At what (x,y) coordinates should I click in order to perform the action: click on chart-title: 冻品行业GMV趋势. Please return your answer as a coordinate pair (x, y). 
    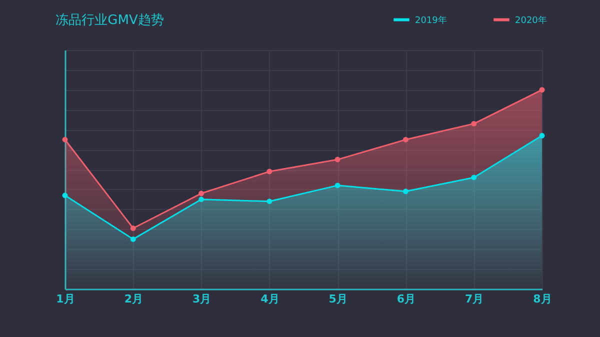
    Looking at the image, I should click on (110, 20).